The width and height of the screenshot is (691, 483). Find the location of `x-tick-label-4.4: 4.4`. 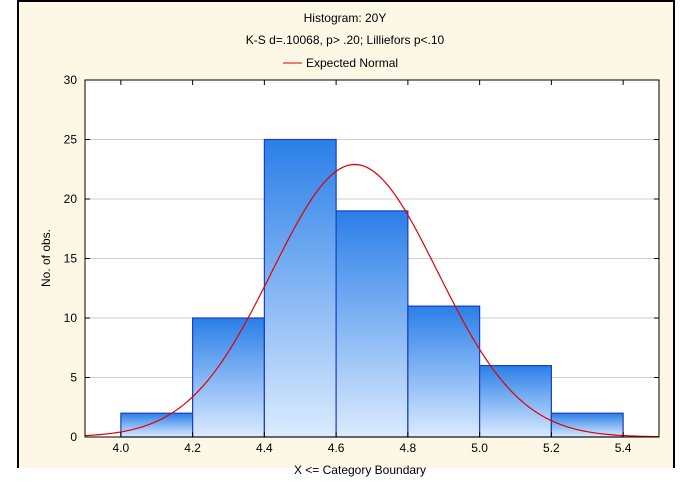

x-tick-label-4.4: 4.4 is located at coordinates (264, 448).